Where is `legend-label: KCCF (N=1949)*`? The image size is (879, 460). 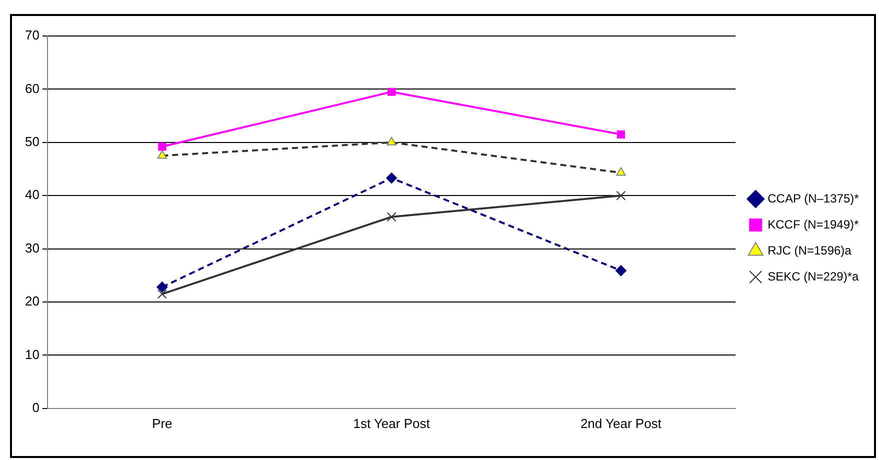 legend-label: KCCF (N=1949)* is located at coordinates (813, 224).